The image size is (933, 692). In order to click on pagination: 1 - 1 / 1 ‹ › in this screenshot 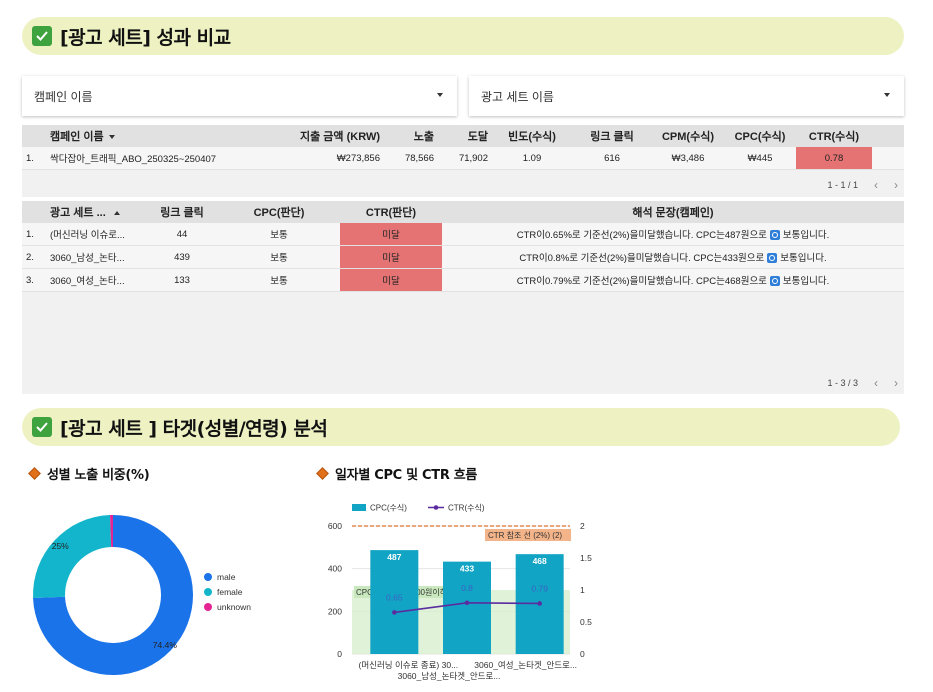, I will do `click(862, 185)`.